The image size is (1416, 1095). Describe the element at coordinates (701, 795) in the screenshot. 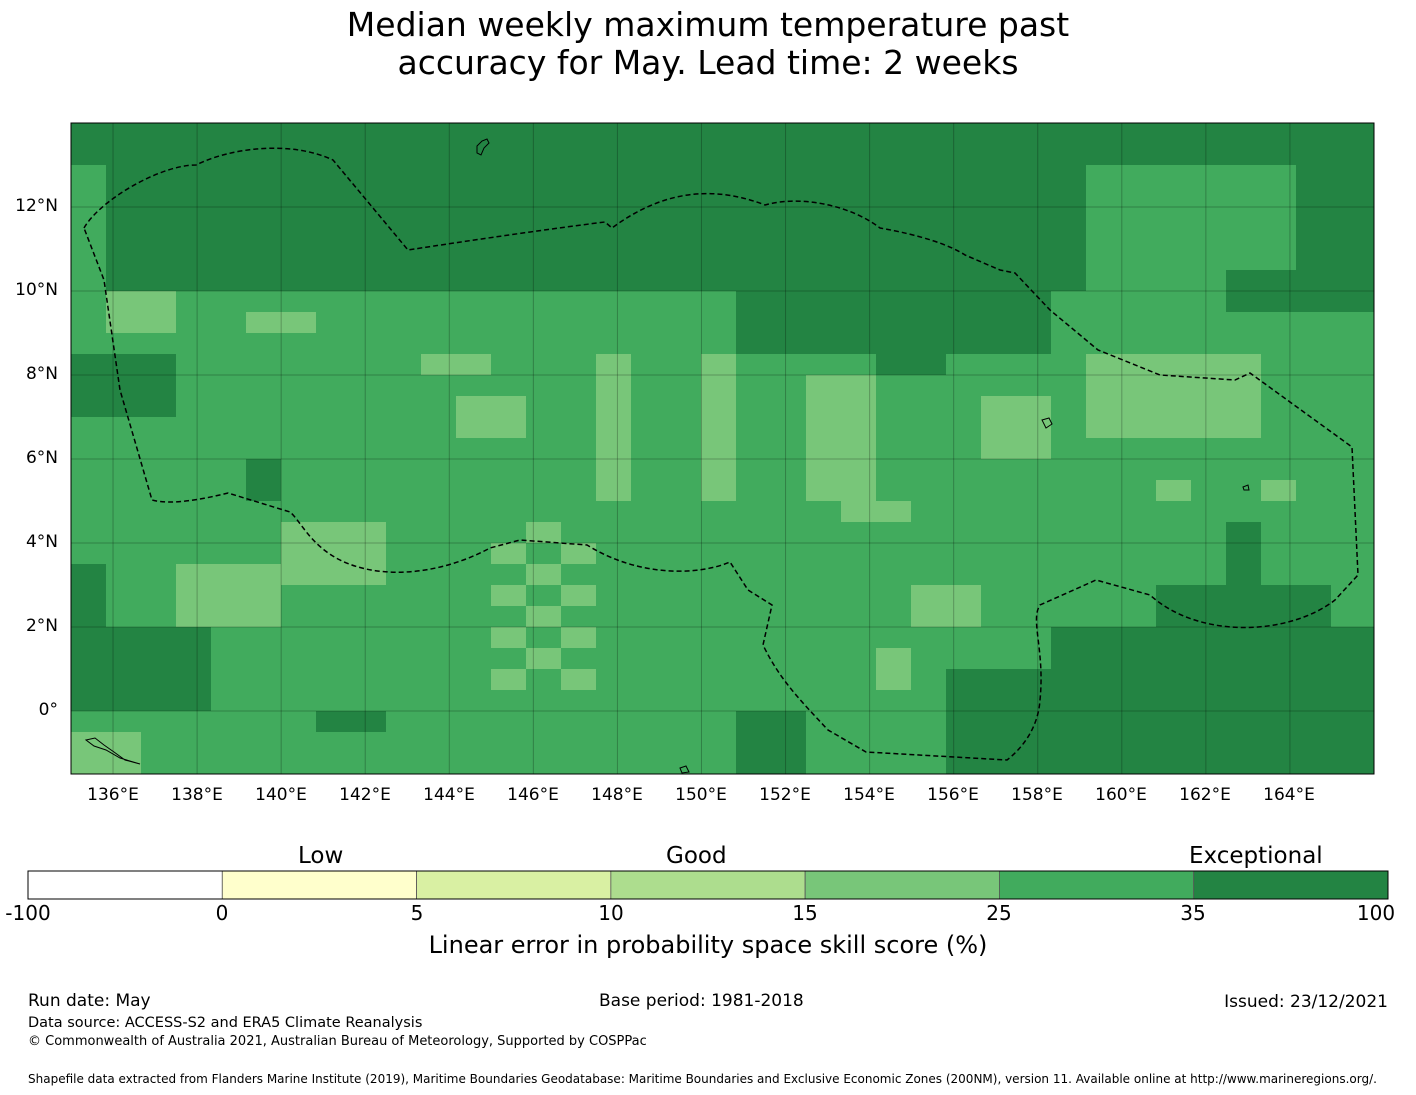

I see `lon-tick-label: 150°E` at that location.